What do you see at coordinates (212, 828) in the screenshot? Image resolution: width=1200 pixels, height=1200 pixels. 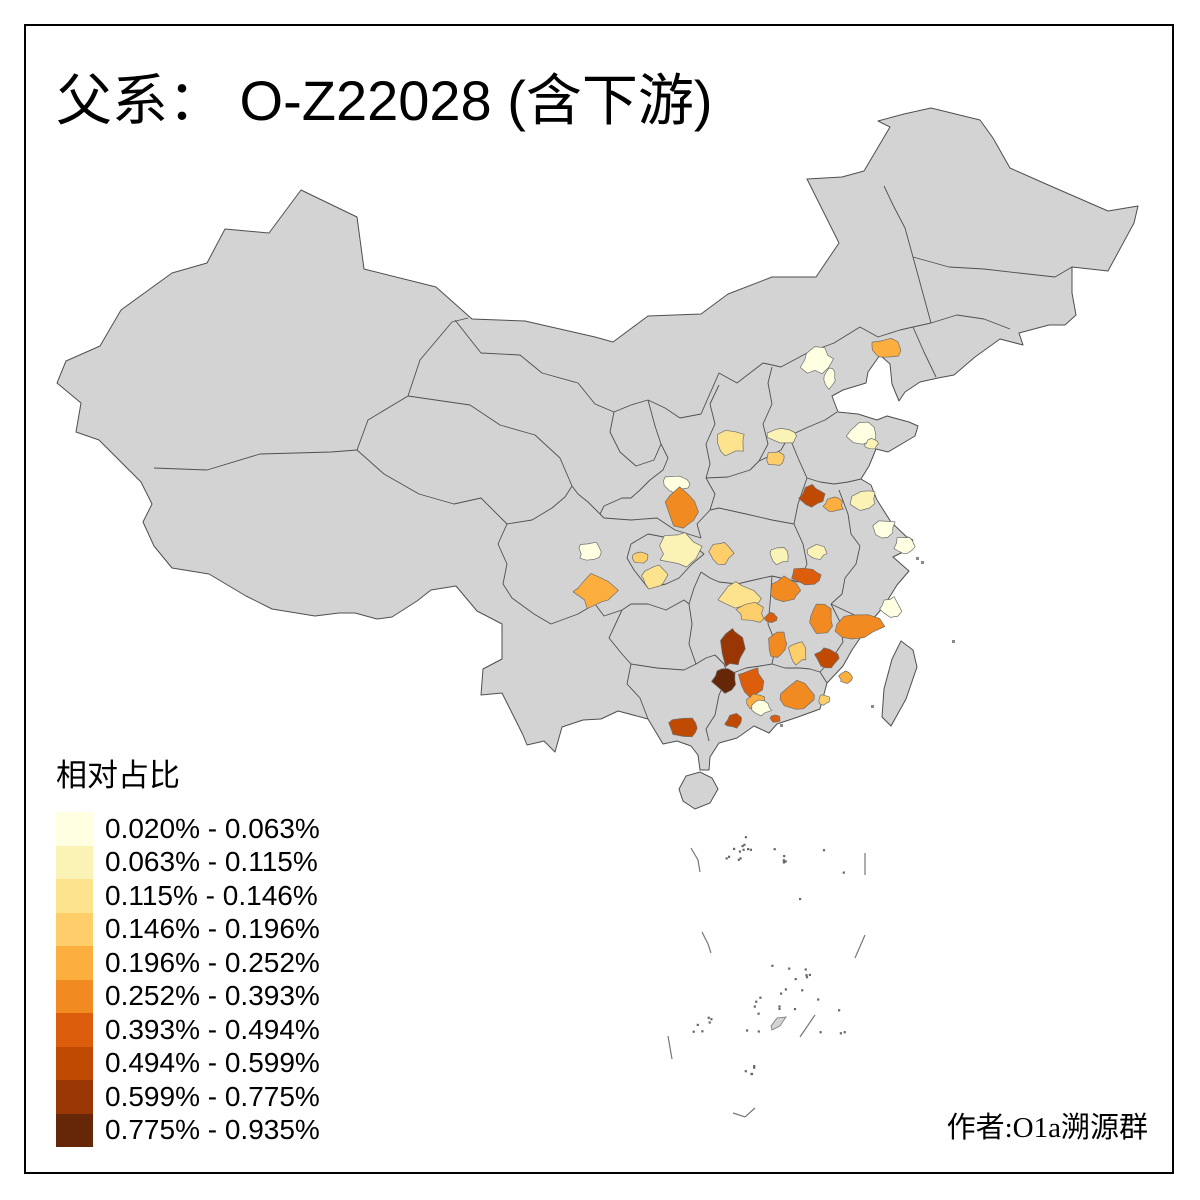 I see `legend-label: 0.020% - 0.063%` at bounding box center [212, 828].